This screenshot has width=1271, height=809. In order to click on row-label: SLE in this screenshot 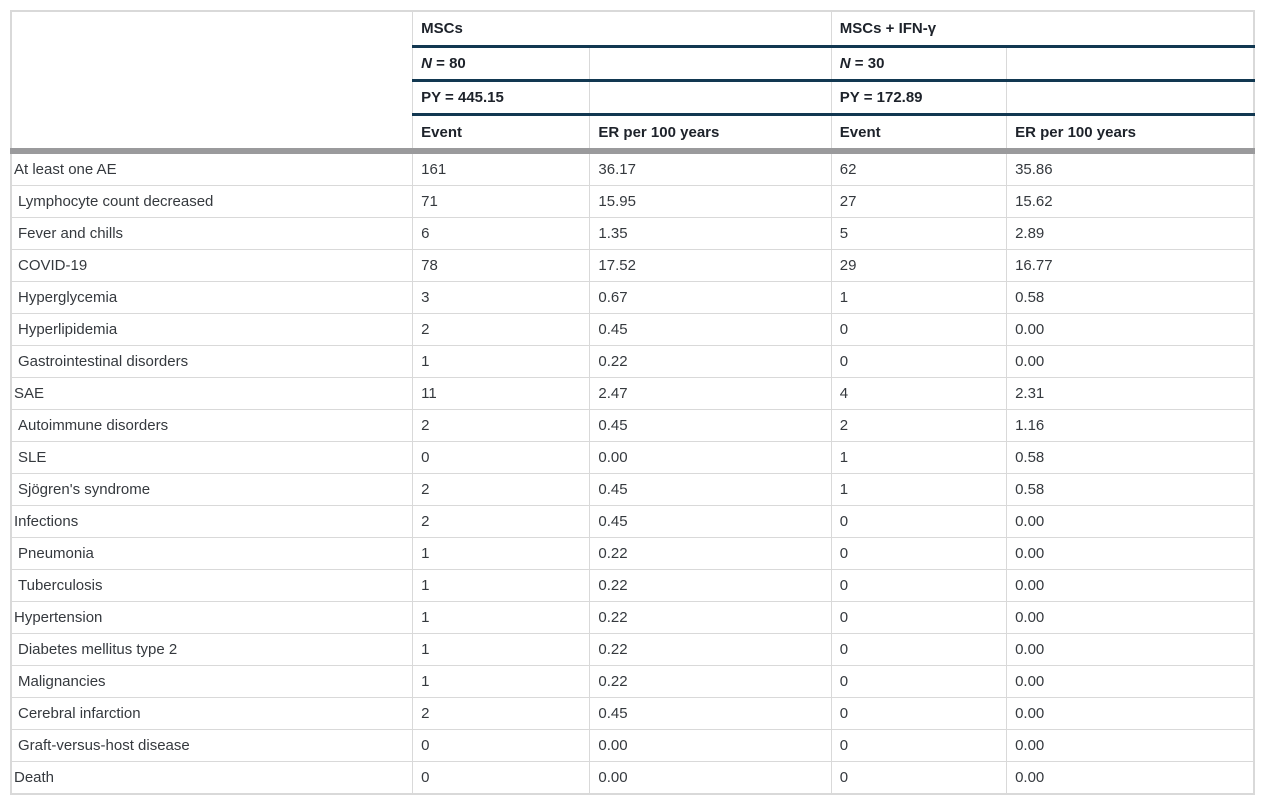, I will do `click(212, 457)`.